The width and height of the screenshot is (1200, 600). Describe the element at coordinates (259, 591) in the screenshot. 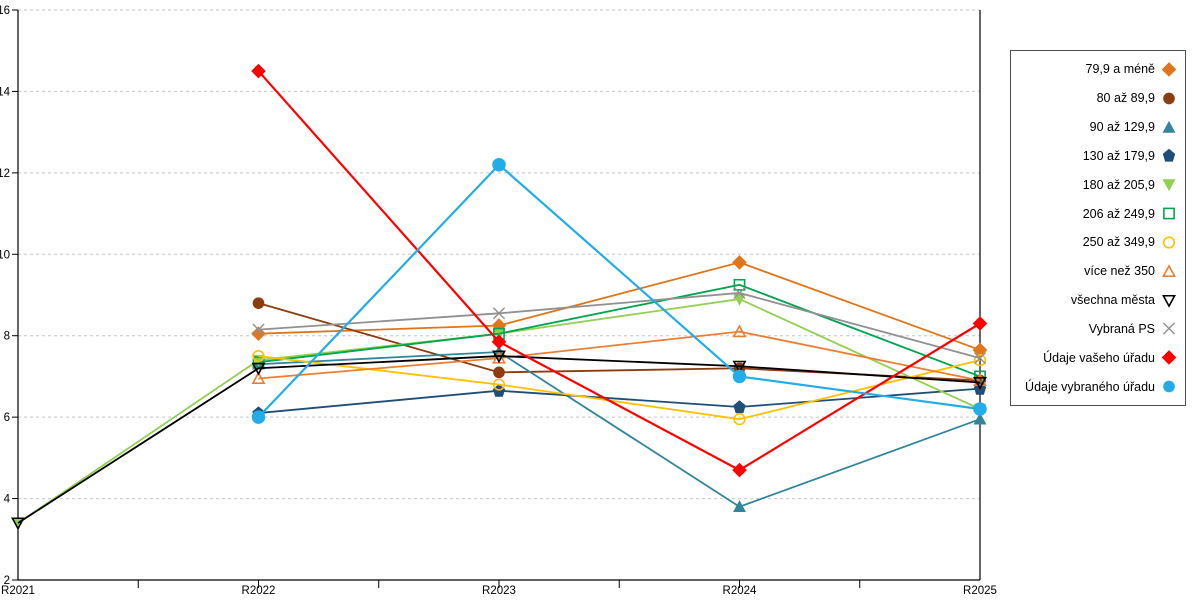

I see `x-tick-label: R2022` at that location.